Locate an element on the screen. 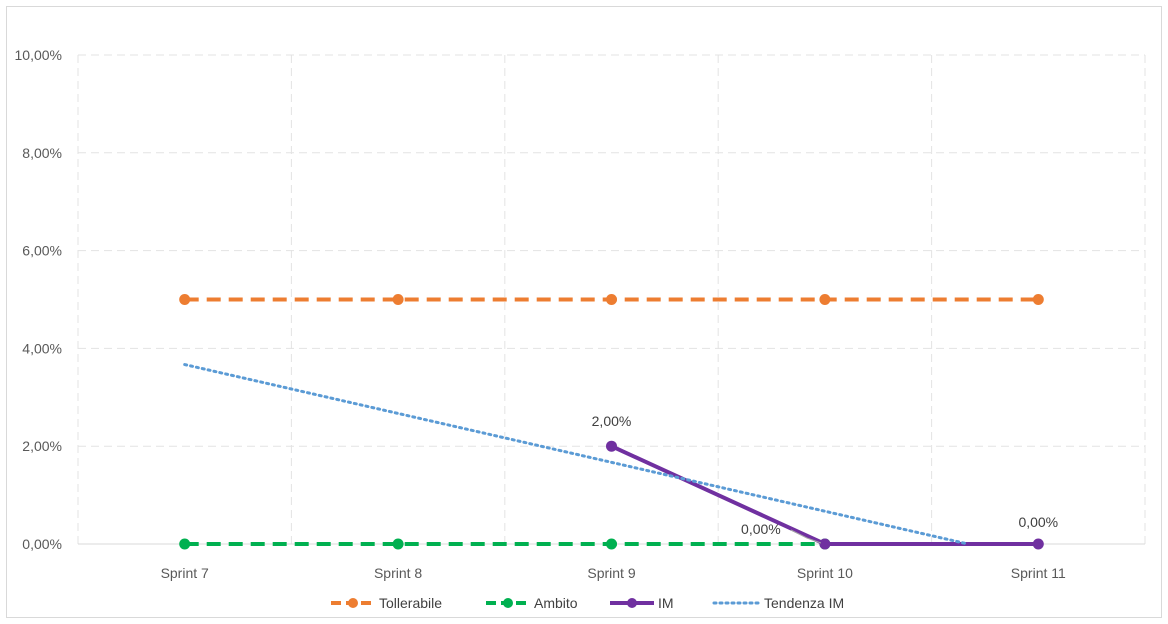 This screenshot has width=1168, height=624. data-label: 2,00% is located at coordinates (612, 421).